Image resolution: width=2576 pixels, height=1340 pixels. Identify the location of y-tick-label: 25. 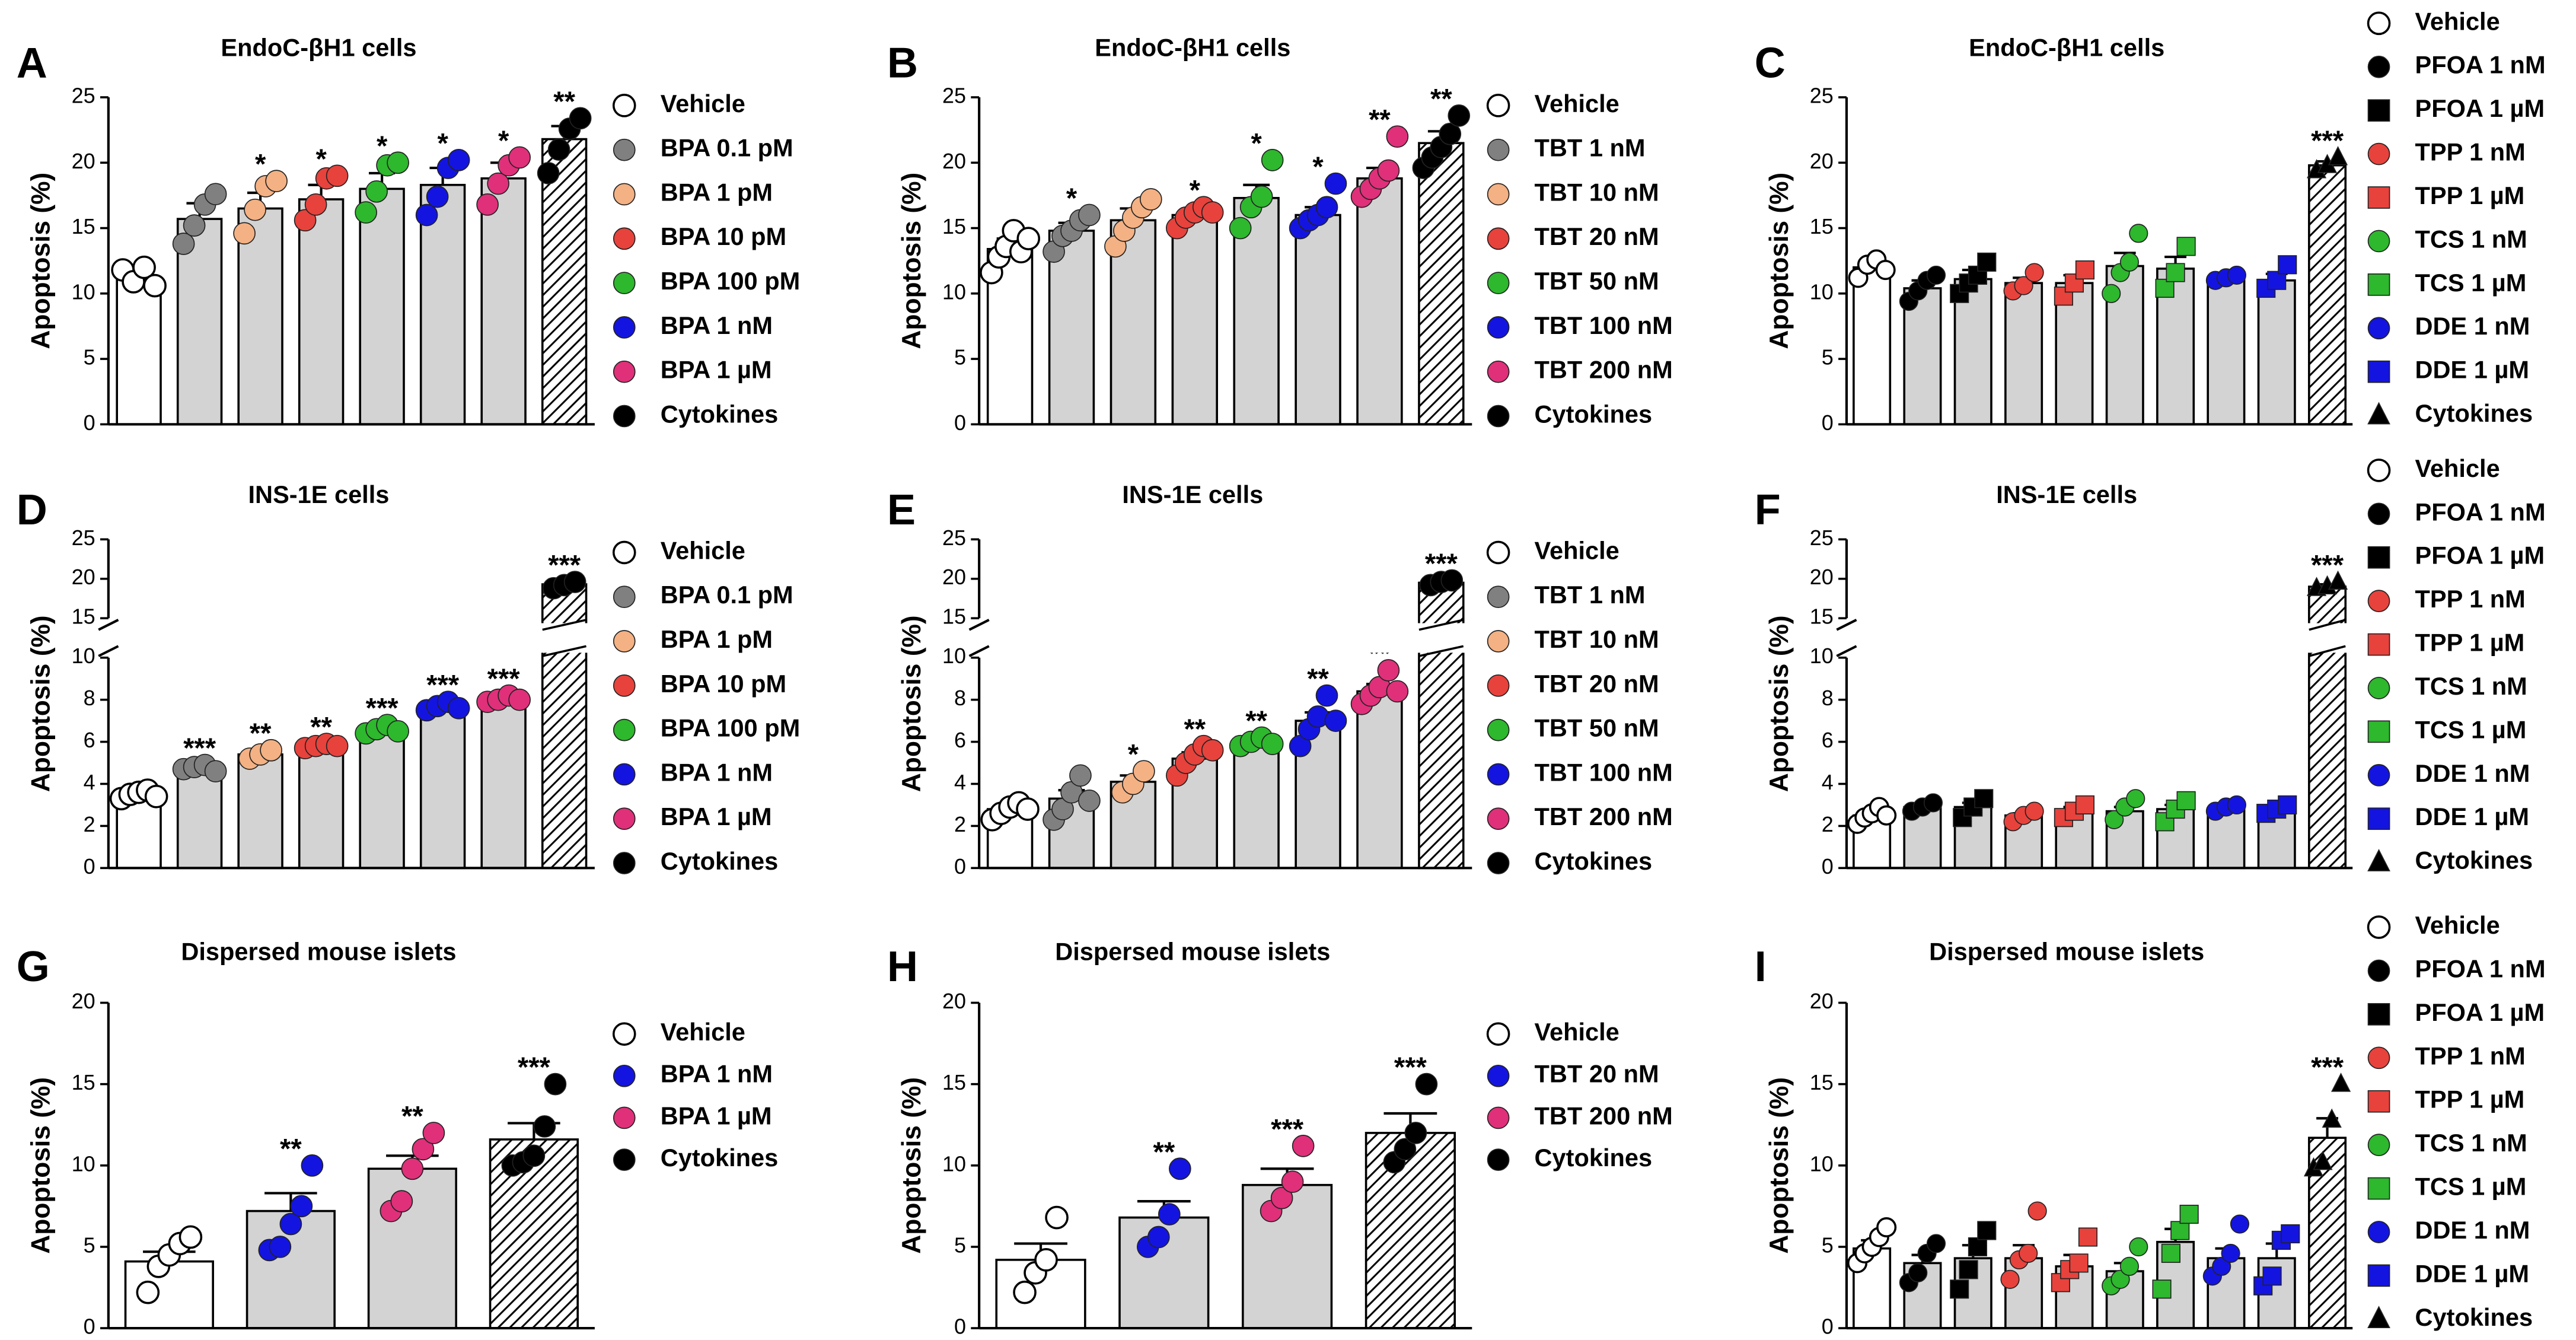
(1822, 538).